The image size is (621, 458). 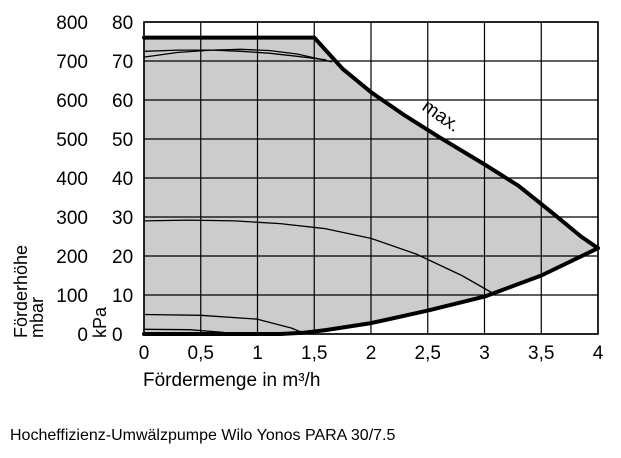 What do you see at coordinates (72, 23) in the screenshot?
I see `y-tick-label-mbar-8: 800` at bounding box center [72, 23].